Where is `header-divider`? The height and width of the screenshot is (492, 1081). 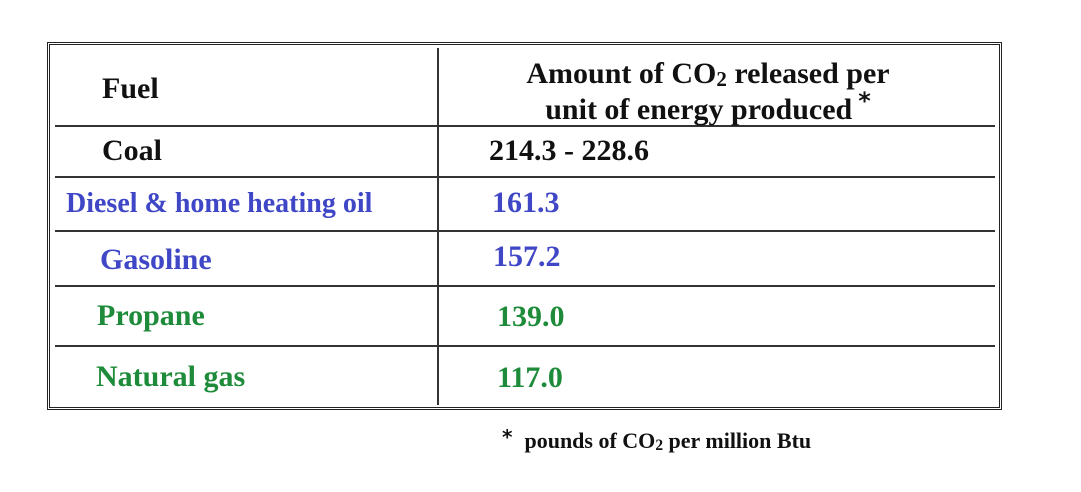 header-divider is located at coordinates (525, 126).